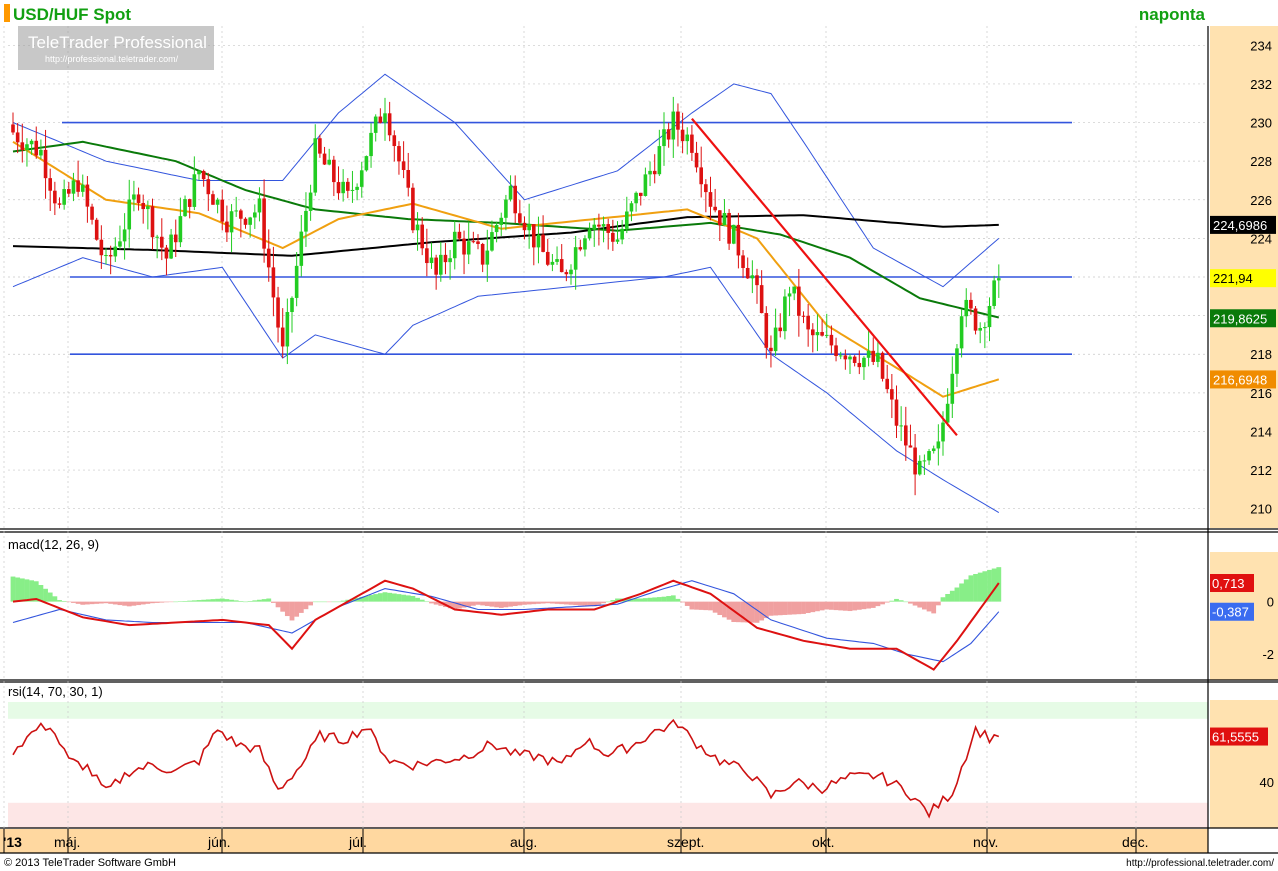 This screenshot has width=1278, height=871. I want to click on rsi-line, so click(506, 768).